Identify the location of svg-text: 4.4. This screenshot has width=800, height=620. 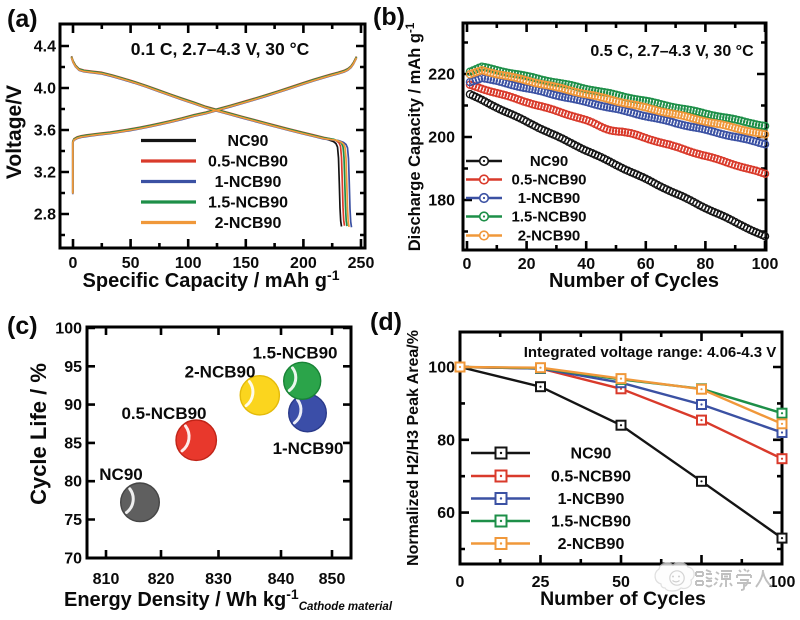
(45, 47).